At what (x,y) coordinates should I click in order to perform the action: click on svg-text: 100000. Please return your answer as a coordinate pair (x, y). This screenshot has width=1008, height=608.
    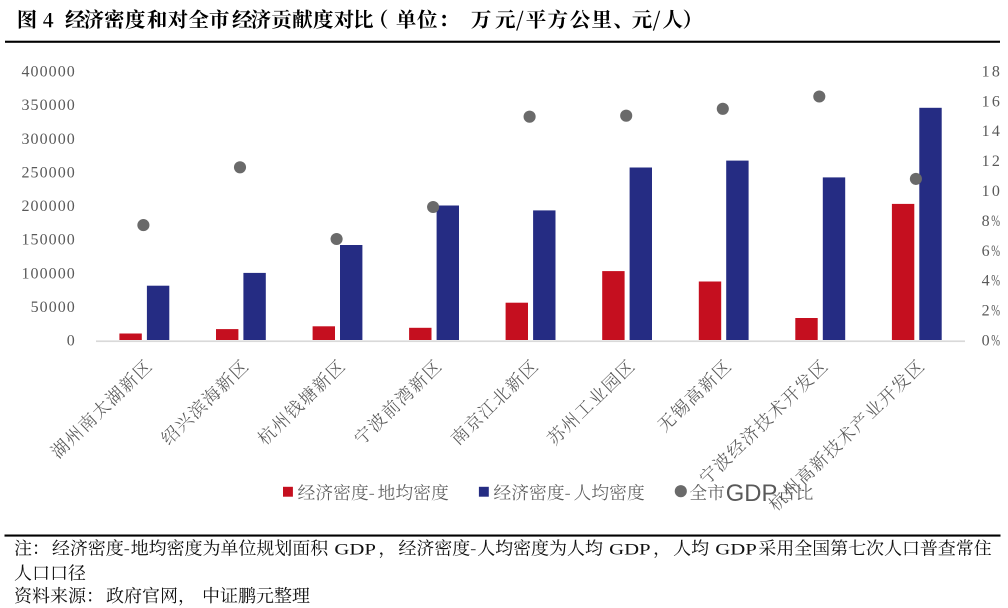
    Looking at the image, I should click on (48, 273).